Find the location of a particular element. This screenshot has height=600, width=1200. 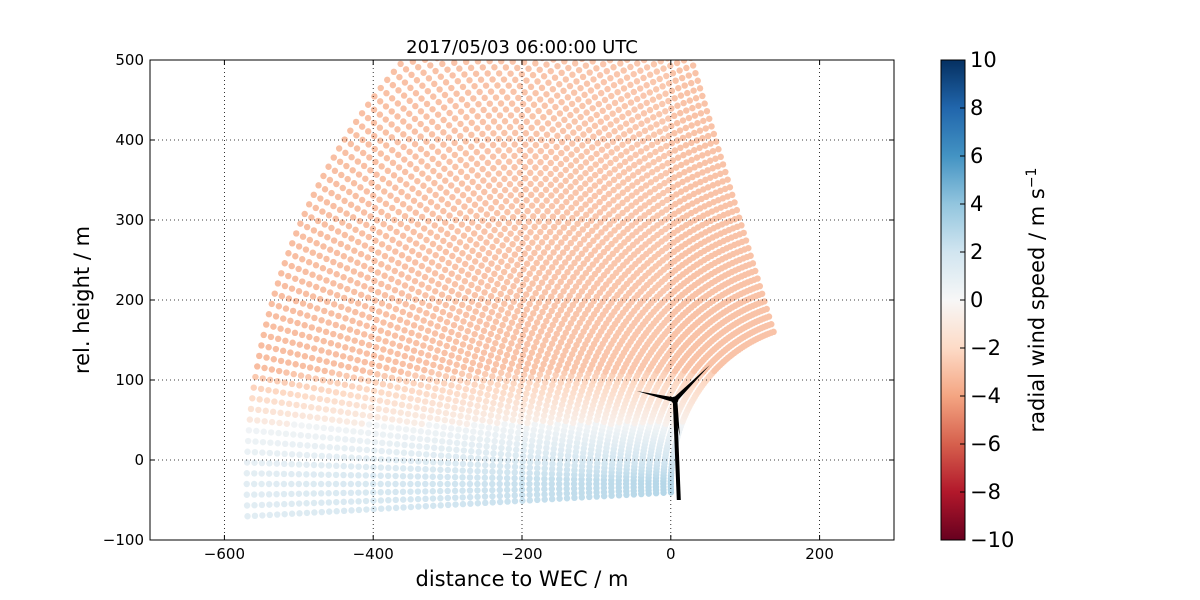

x-axis-label: distance to WEC / m is located at coordinates (522, 579).